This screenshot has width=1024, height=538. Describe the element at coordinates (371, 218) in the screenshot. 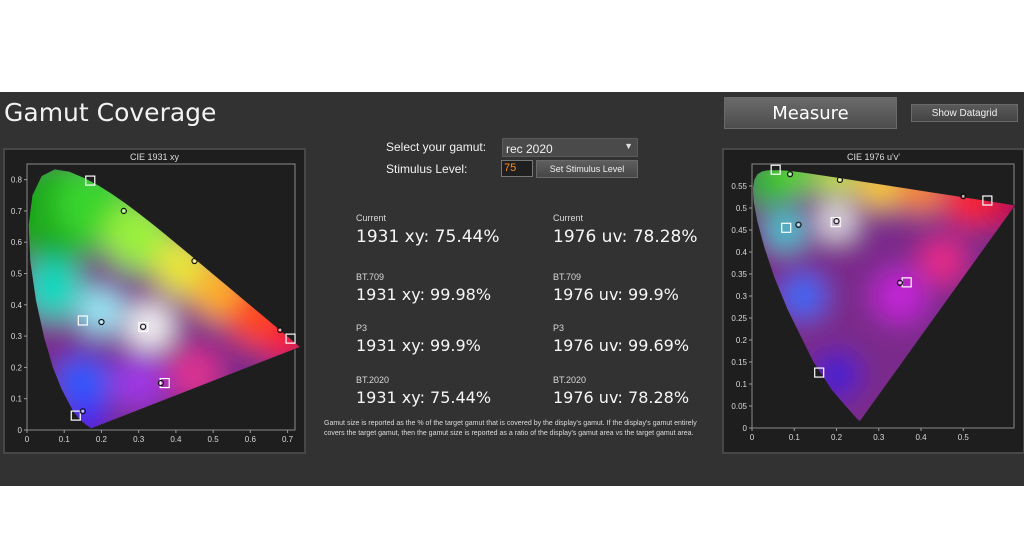

I see `stat-left-label-current: Current` at that location.